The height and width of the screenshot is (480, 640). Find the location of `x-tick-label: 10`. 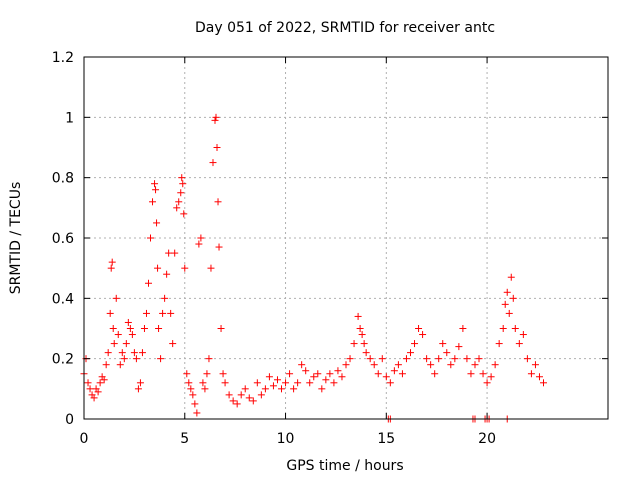

x-tick-label: 10 is located at coordinates (286, 439).